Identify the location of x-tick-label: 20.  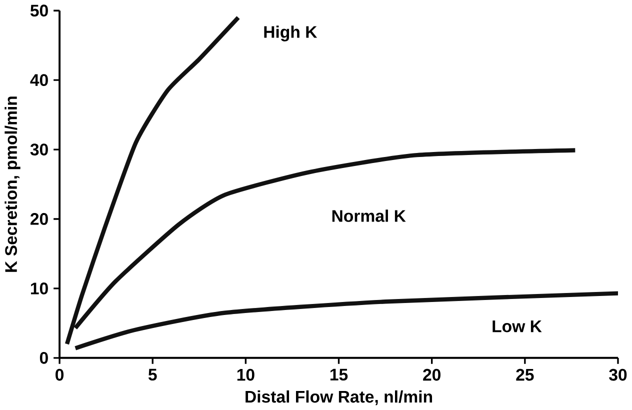
(431, 374).